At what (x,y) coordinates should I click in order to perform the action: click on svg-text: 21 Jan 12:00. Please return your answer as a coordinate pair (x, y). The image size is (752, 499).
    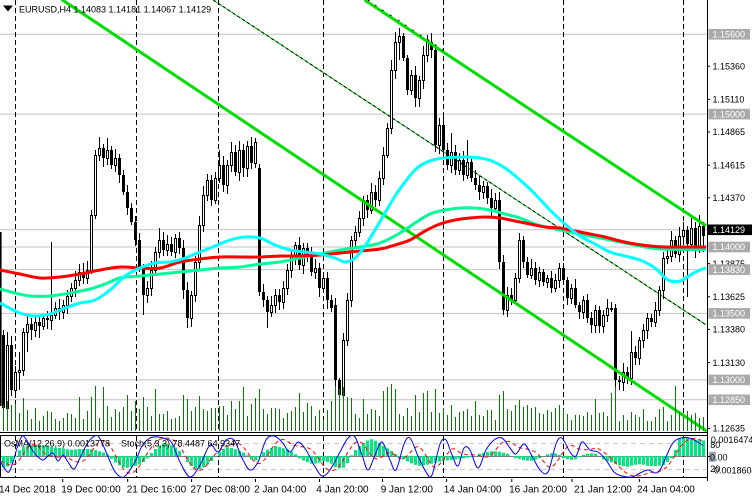
    Looking at the image, I should click on (603, 490).